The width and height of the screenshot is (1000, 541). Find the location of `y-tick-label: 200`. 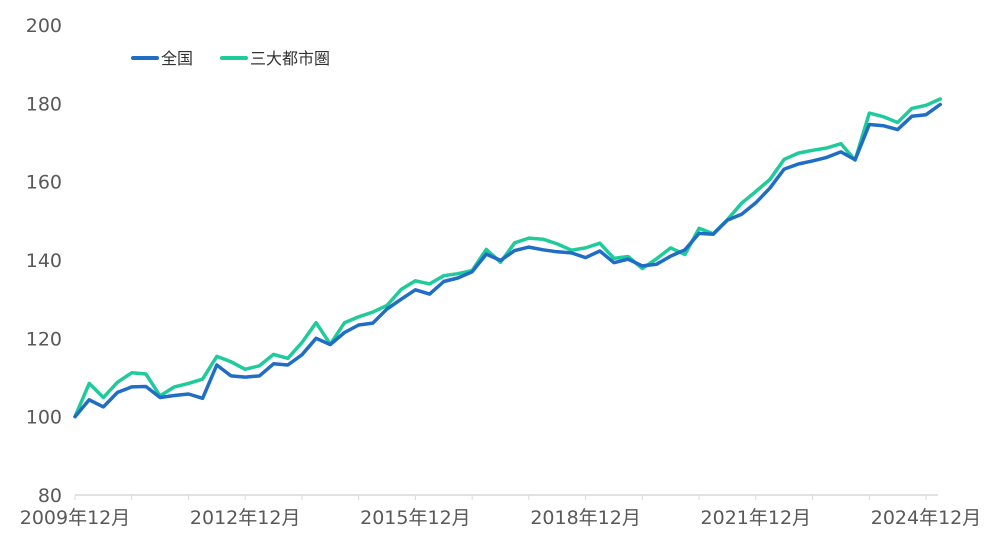

y-tick-label: 200 is located at coordinates (44, 26).